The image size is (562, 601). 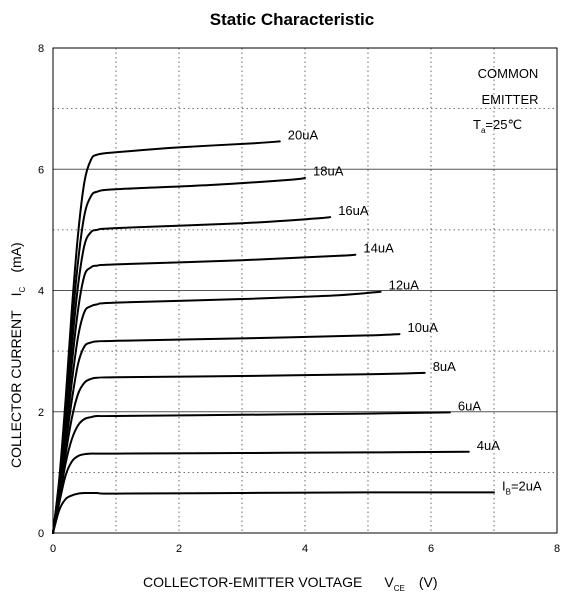 I want to click on curve-label-14uA: 14uA, so click(x=378, y=248).